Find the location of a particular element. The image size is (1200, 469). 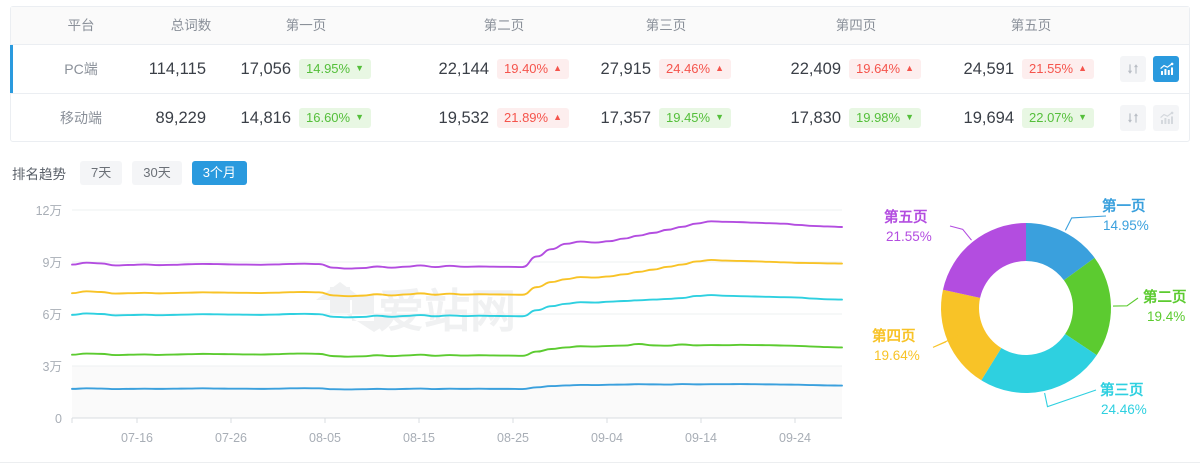

donut-leader-第四页 is located at coordinates (945, 341).